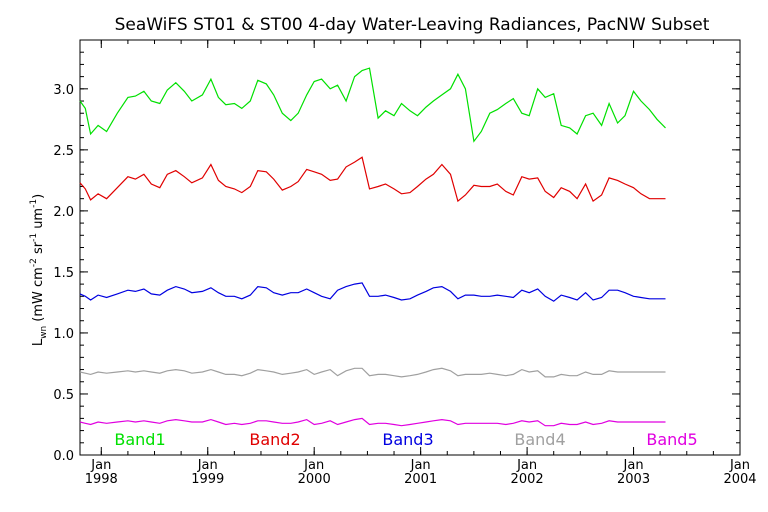 The width and height of the screenshot is (768, 512). What do you see at coordinates (207, 479) in the screenshot?
I see `x-tick-label-year: 1999` at bounding box center [207, 479].